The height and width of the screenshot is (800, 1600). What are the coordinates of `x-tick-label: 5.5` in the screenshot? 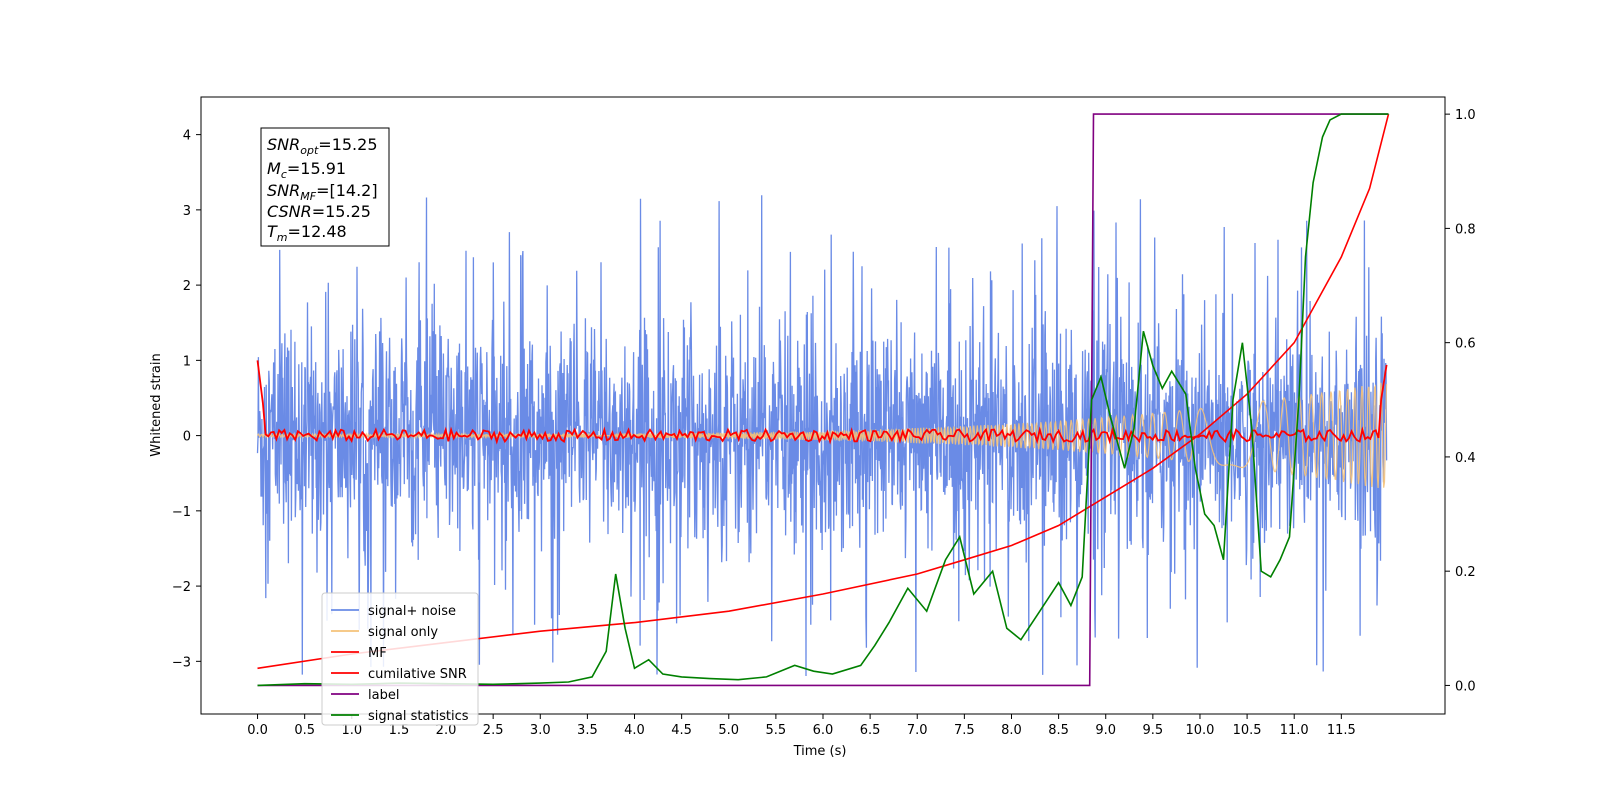 It's located at (776, 730).